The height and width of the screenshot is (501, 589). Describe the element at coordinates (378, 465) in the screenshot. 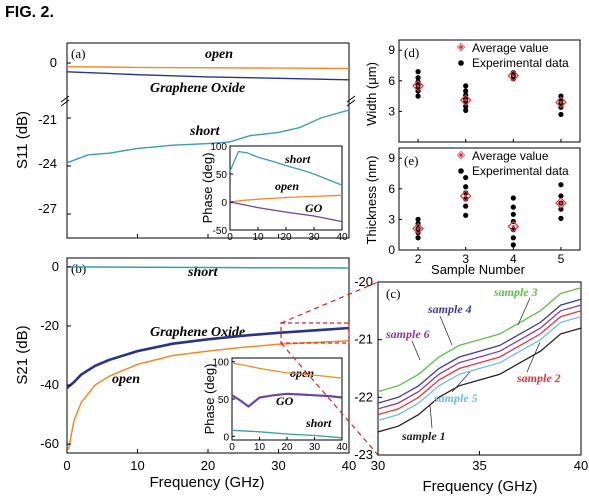

I see `panel-c-xtick-label: 30` at that location.